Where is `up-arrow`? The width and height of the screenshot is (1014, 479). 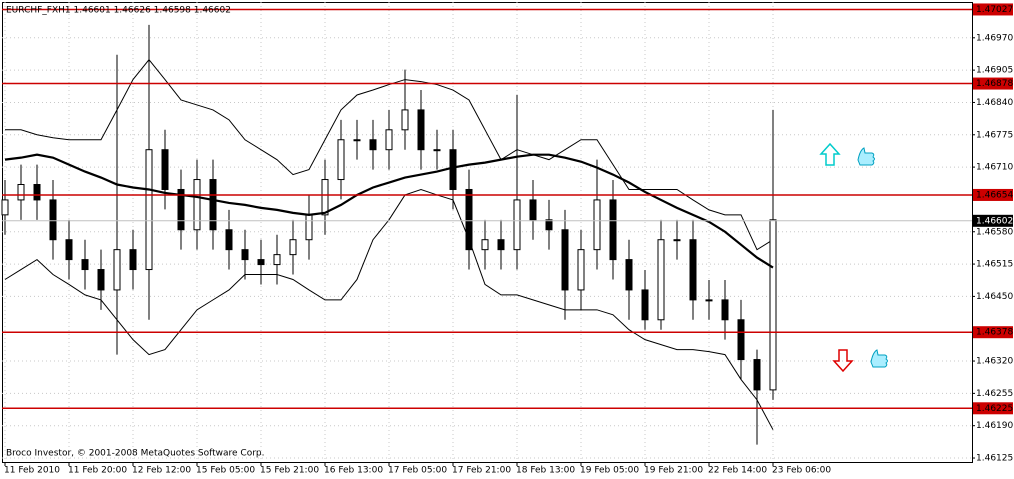 up-arrow is located at coordinates (830, 154).